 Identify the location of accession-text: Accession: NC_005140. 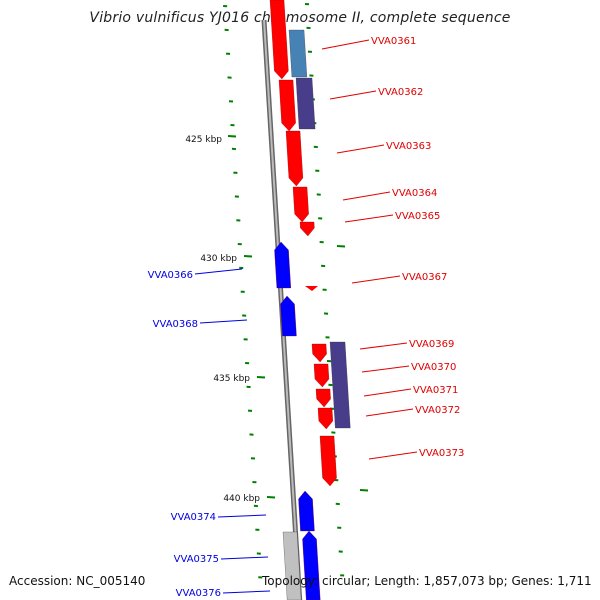
(77, 581).